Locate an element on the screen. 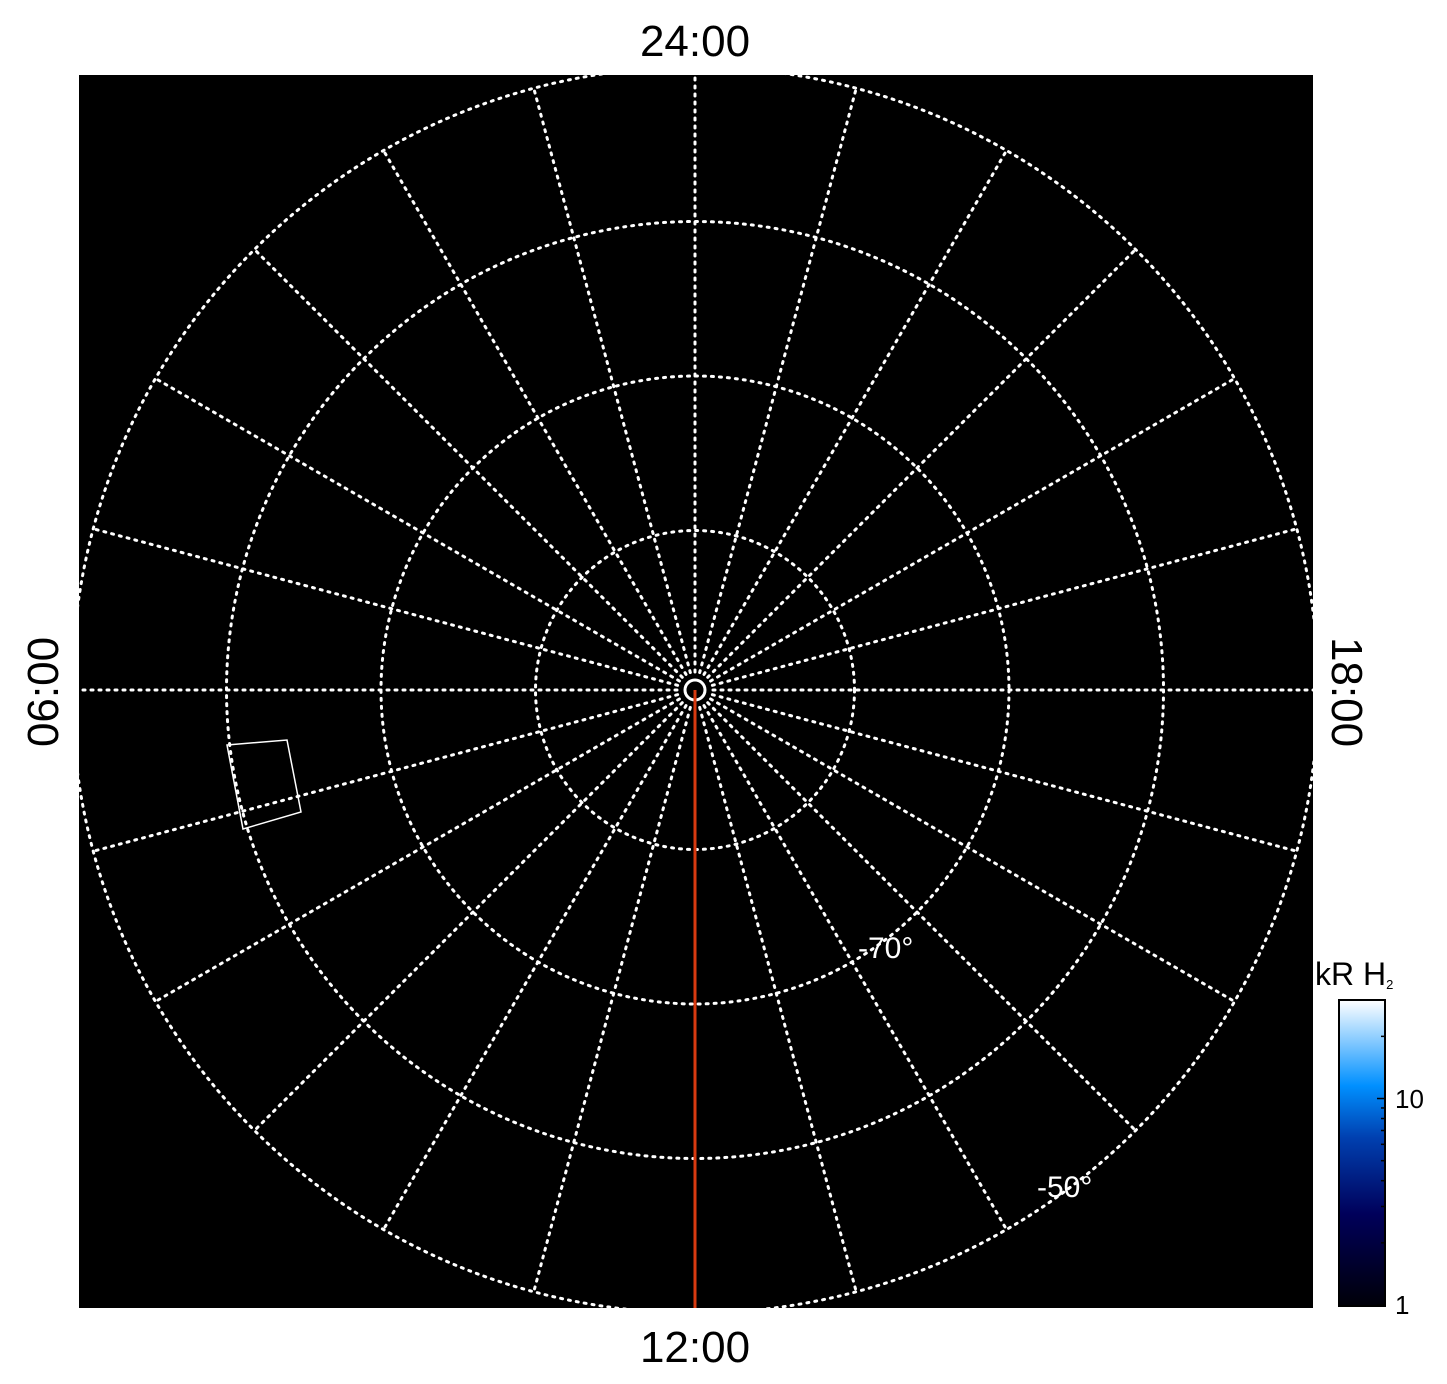 The image size is (1447, 1384). footprint-box is located at coordinates (264, 784).